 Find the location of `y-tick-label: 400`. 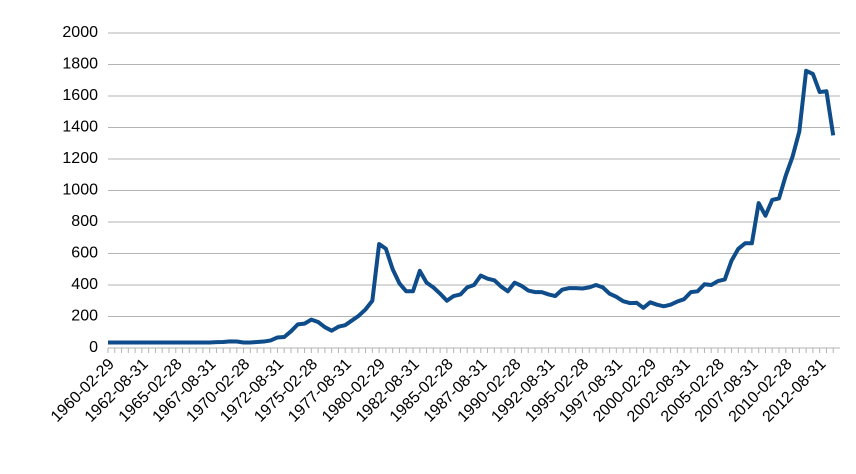

y-tick-label: 400 is located at coordinates (84, 284).